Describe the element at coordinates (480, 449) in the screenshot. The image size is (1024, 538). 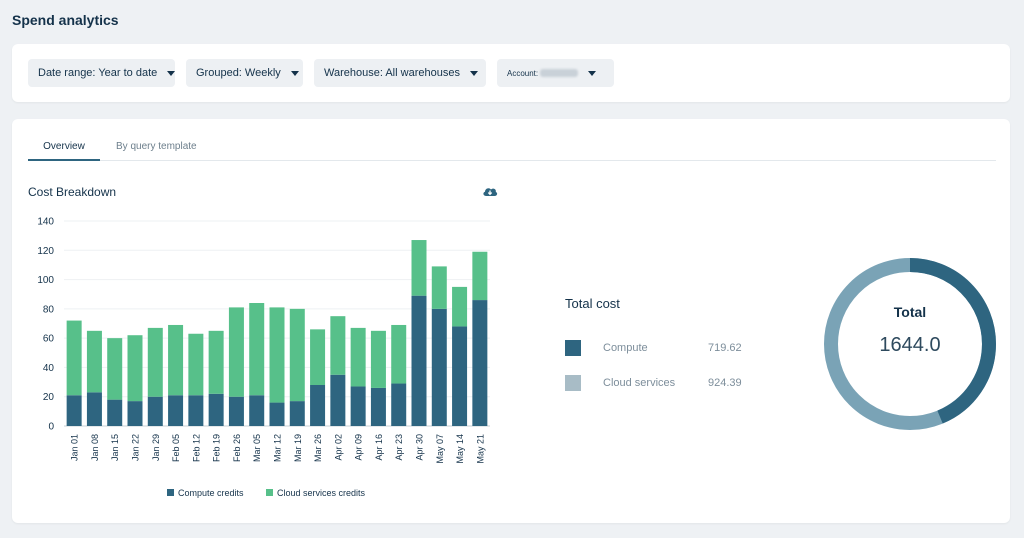
I see `x-tick-label: May 21` at that location.